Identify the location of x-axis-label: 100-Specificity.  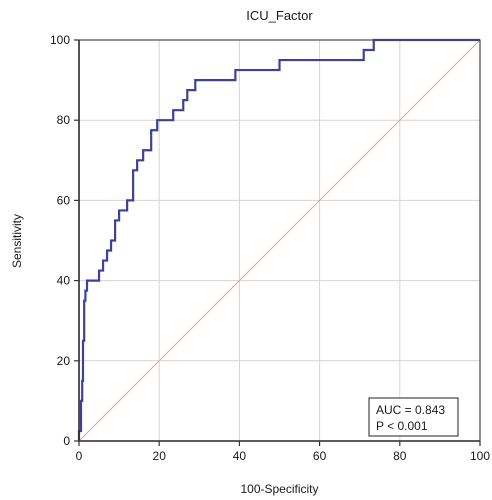
(279, 489).